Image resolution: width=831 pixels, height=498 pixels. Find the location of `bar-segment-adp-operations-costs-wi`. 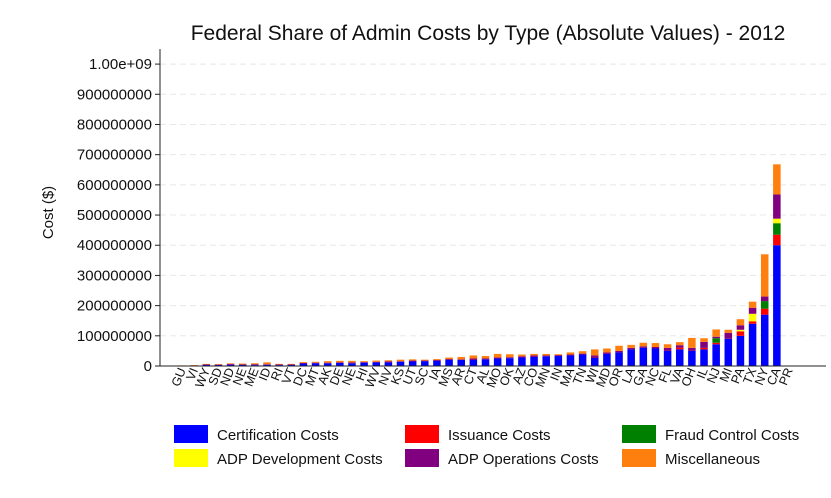

bar-segment-adp-operations-costs-wi is located at coordinates (594, 356).